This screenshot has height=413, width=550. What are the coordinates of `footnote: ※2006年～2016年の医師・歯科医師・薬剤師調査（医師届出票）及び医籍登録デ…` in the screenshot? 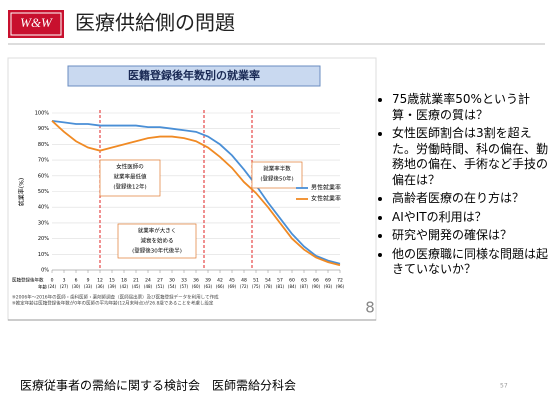 It's located at (115, 297).